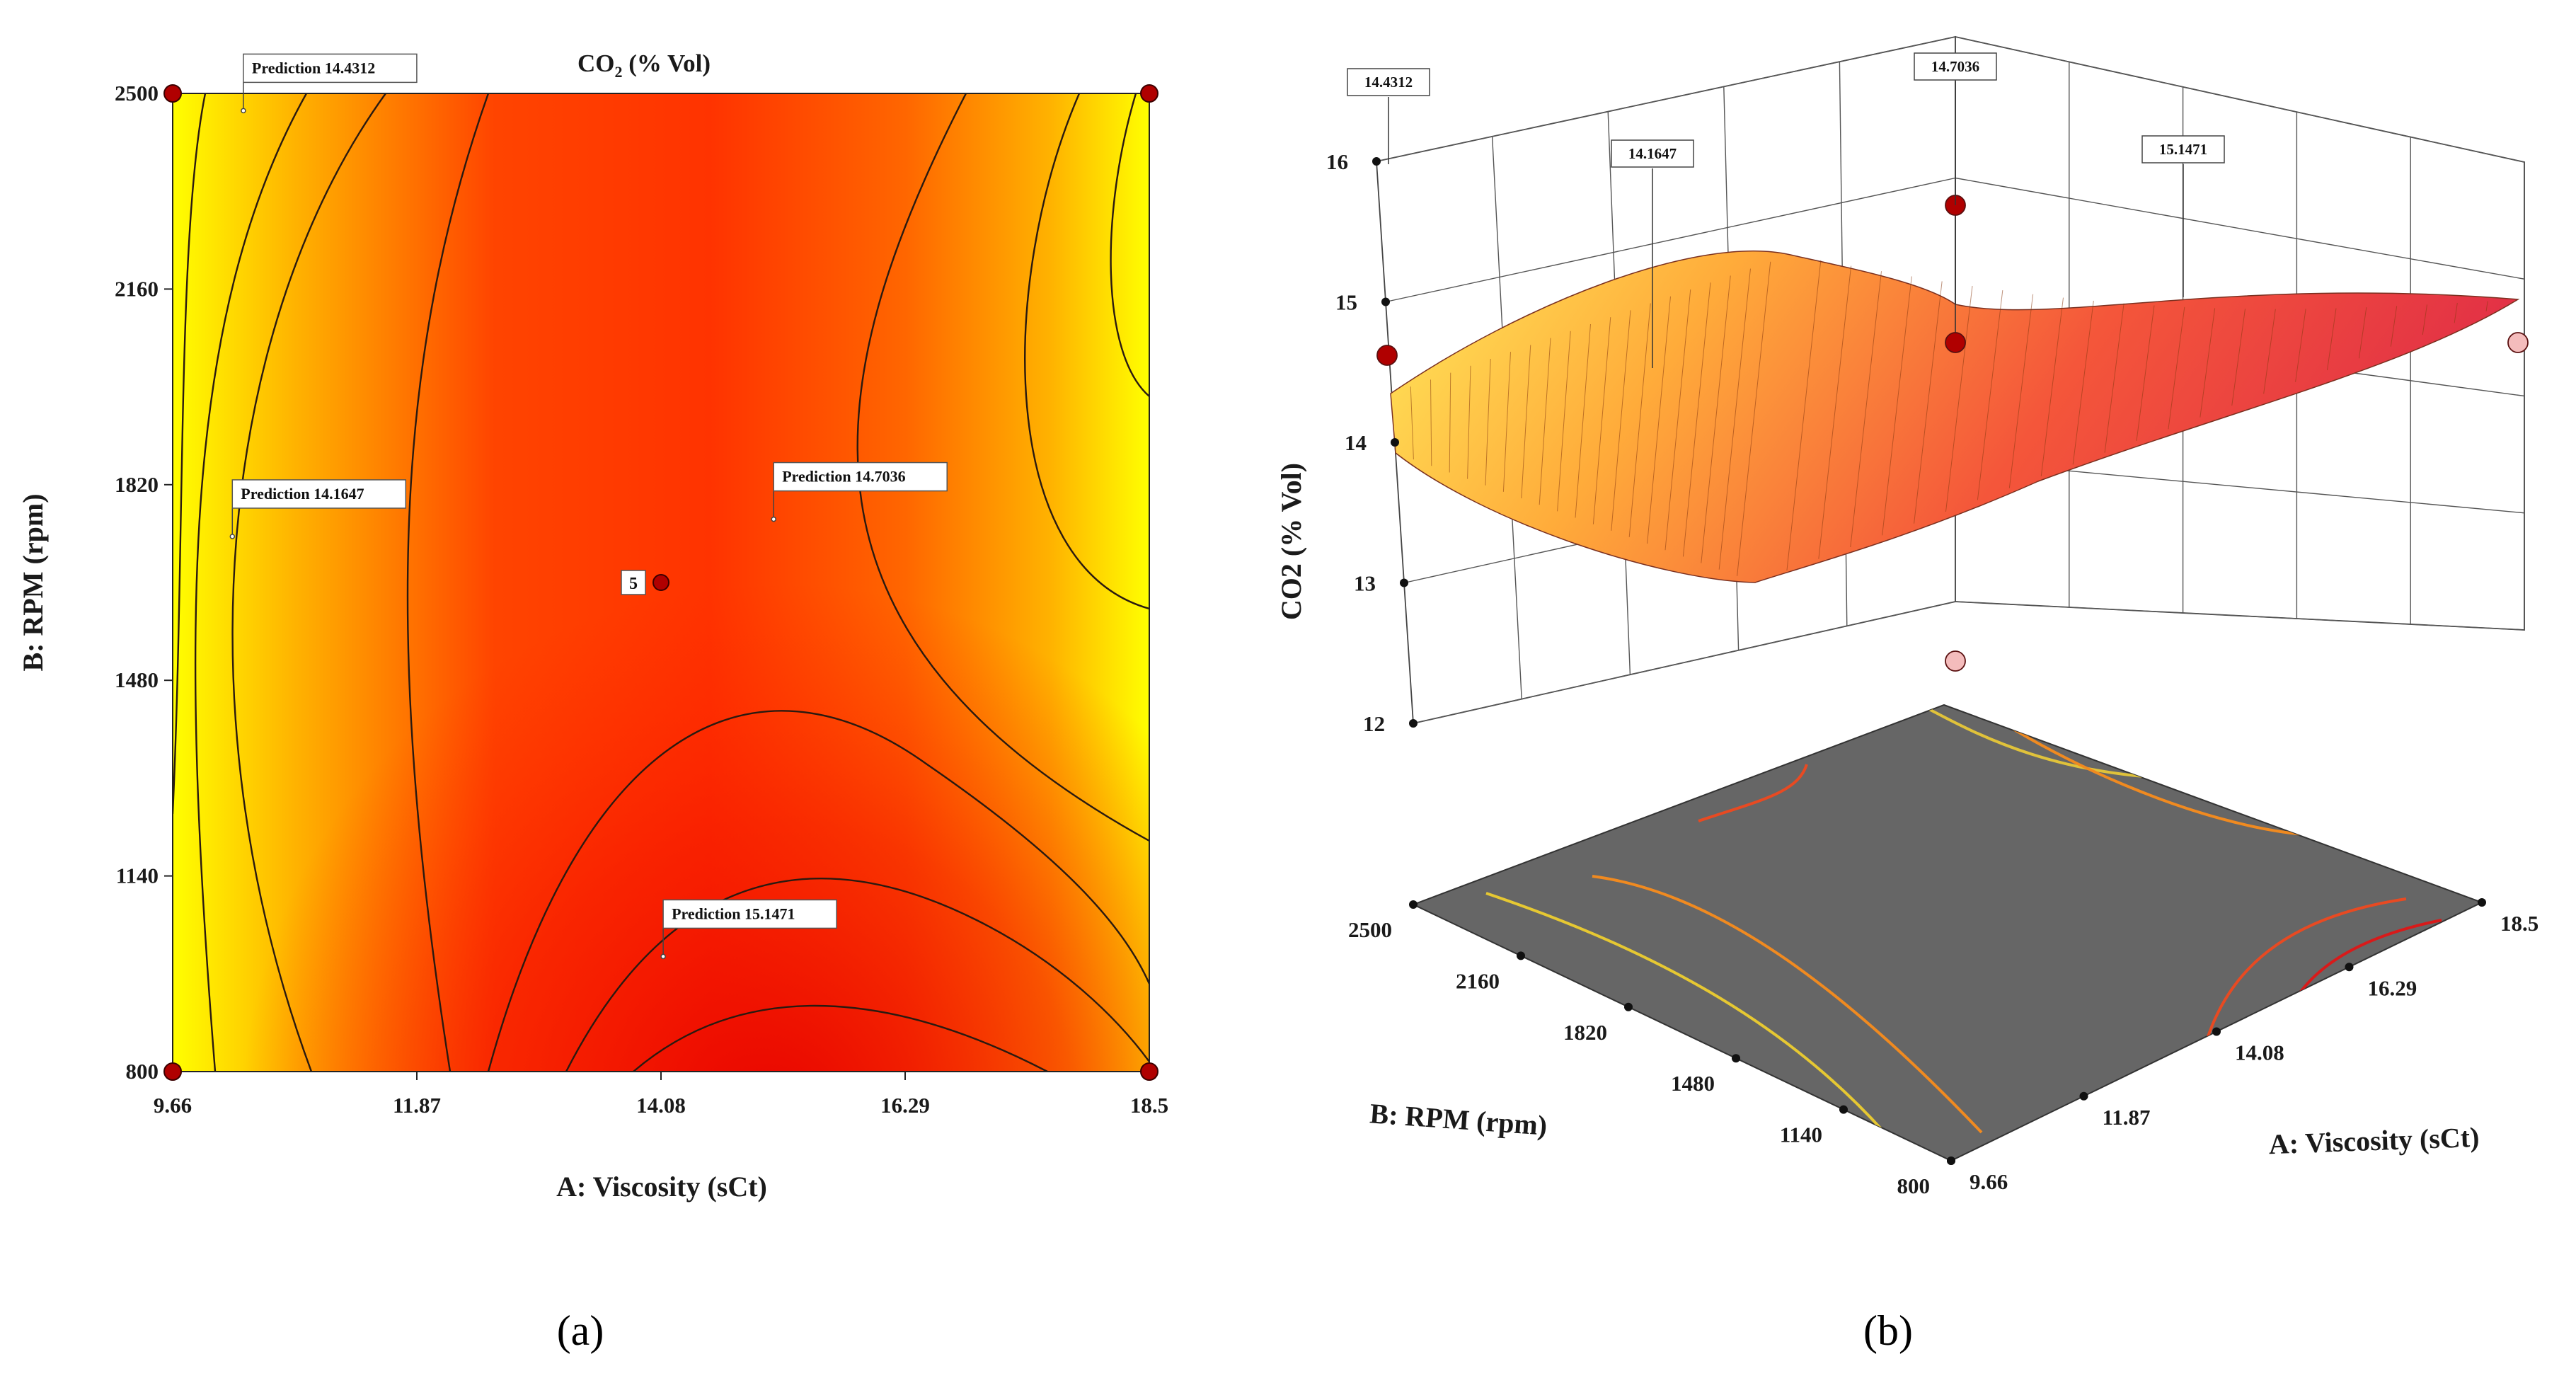 The width and height of the screenshot is (2576, 1383). I want to click on x-tick-label: 9.66, so click(173, 1105).